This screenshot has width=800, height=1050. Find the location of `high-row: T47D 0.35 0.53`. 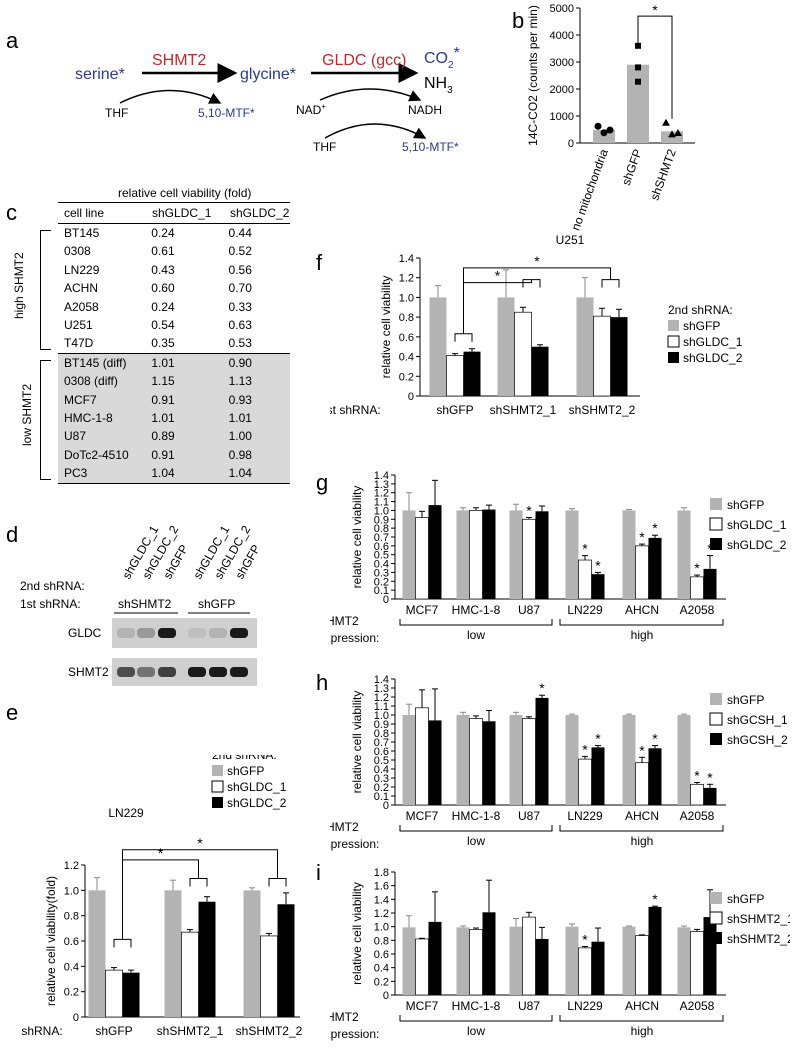

high-row: T47D 0.35 0.53 is located at coordinates (174, 343).